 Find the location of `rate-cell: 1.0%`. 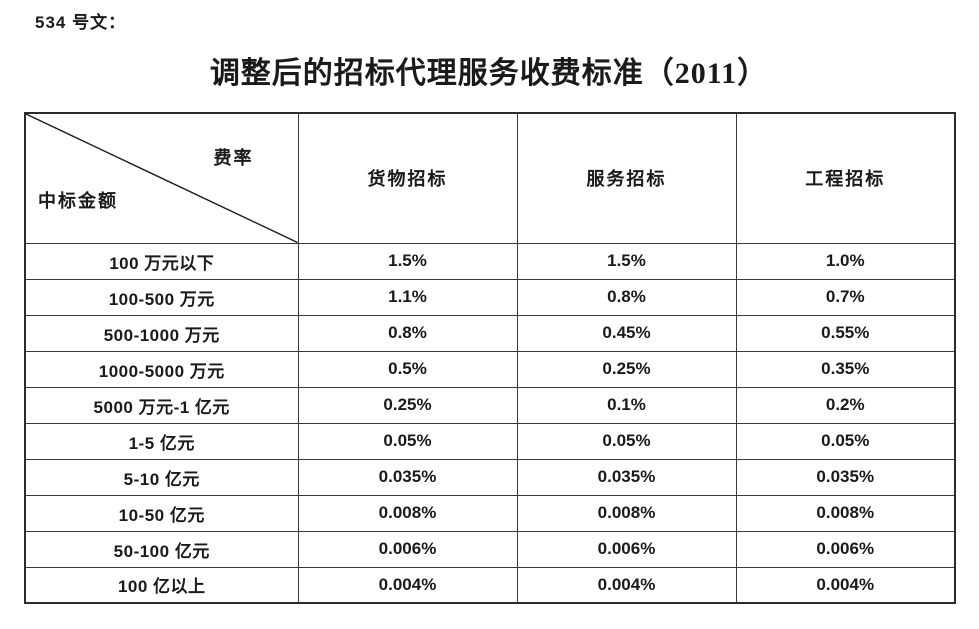

rate-cell: 1.0% is located at coordinates (845, 261).